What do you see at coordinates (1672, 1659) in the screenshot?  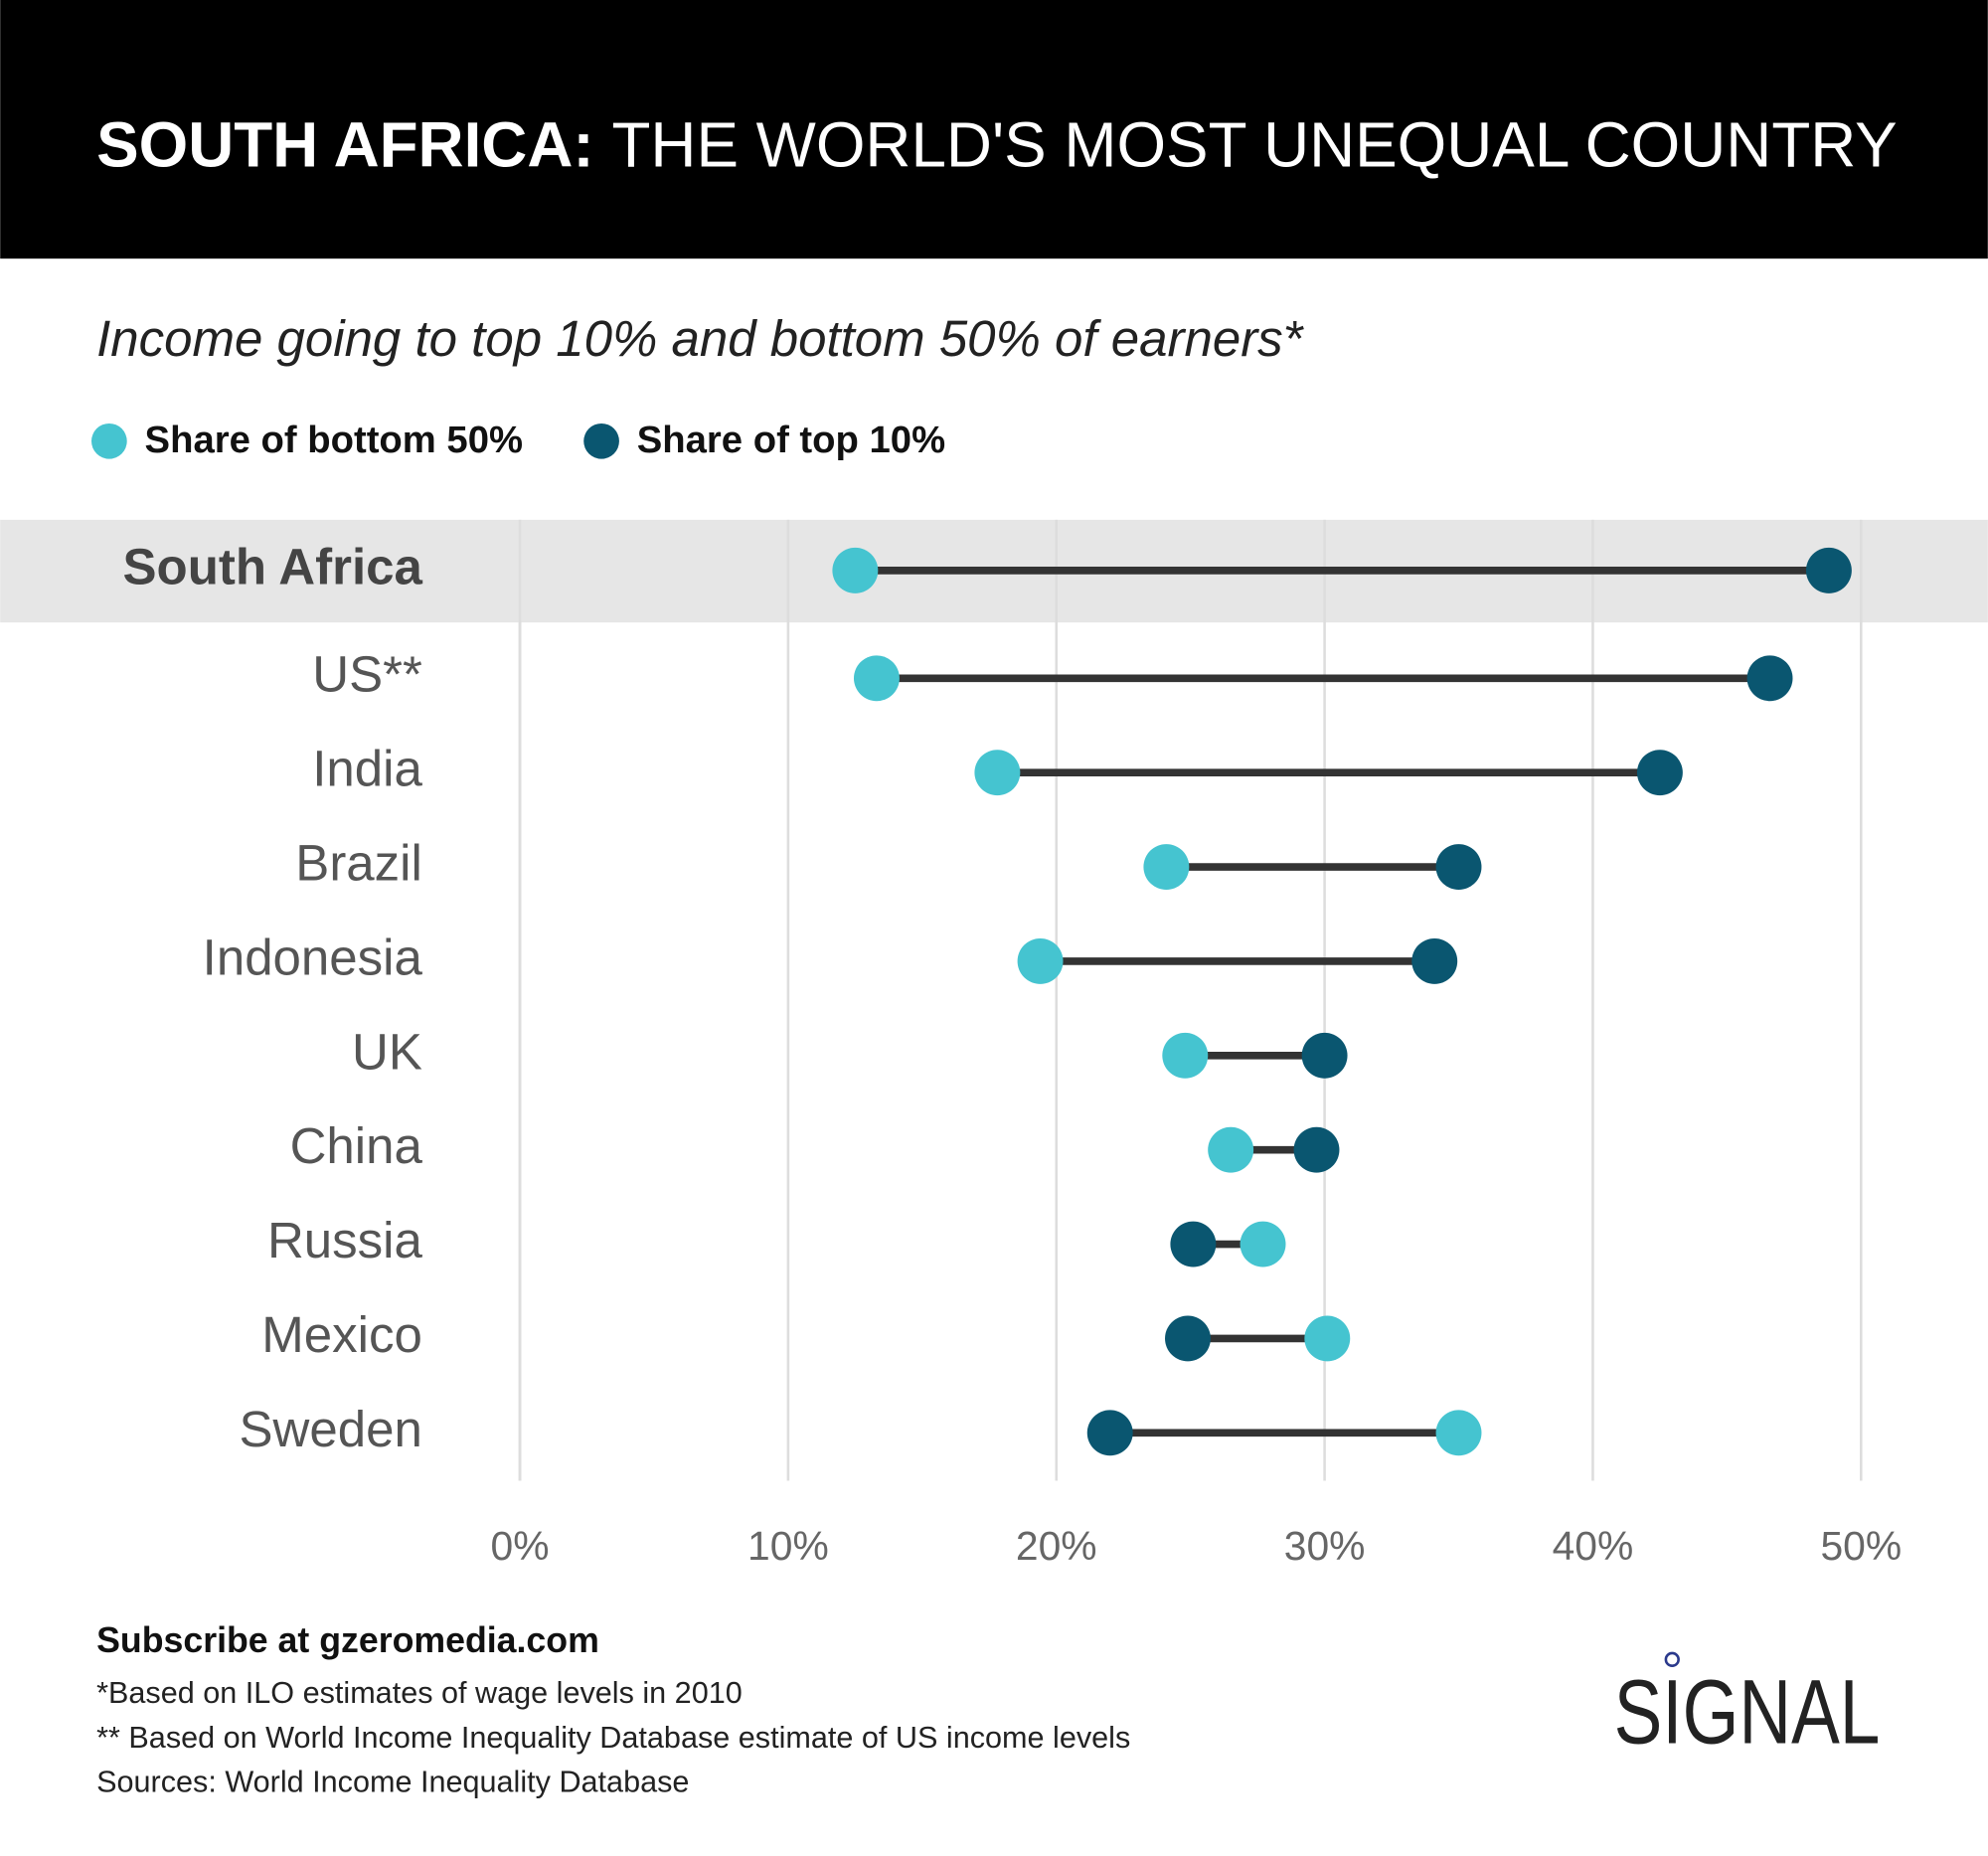 I see `logo-dot` at bounding box center [1672, 1659].